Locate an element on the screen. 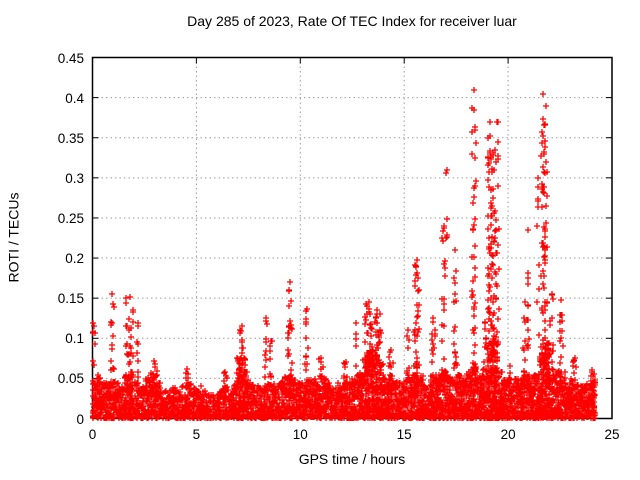  y-tick-label: 0.25 is located at coordinates (70, 218).